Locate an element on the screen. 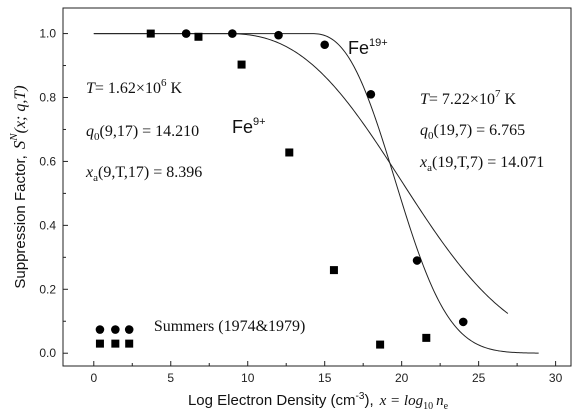 The image size is (581, 417). y-axis-title: Suppression Factor,SN(x; q,T) is located at coordinates (18, 186).